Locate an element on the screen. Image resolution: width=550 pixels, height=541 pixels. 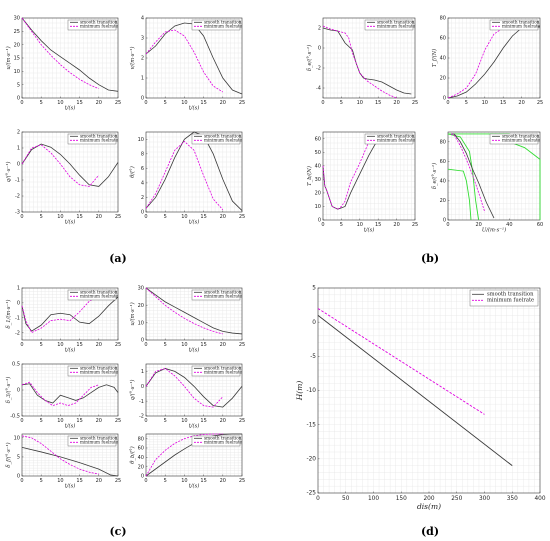
y-axis-label: δ_3/(°·s⁻¹) is located at coordinates (8, 390).